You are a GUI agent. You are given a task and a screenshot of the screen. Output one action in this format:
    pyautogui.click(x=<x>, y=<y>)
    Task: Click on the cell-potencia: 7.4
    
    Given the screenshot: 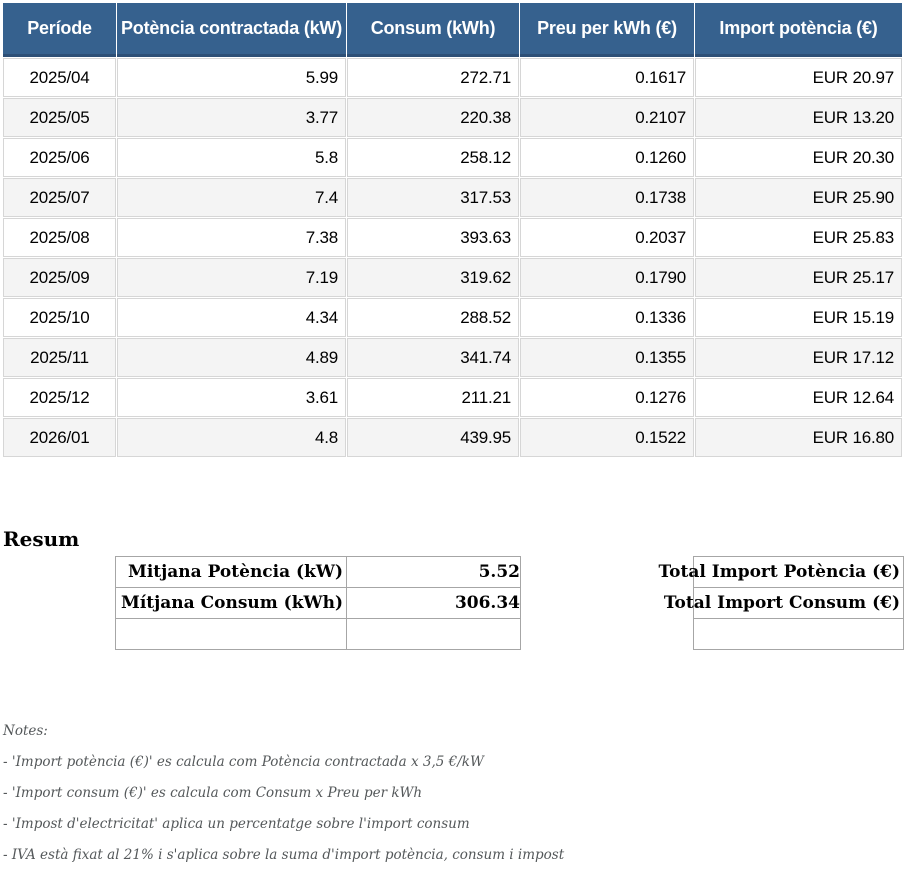 What is the action you would take?
    pyautogui.click(x=231, y=197)
    